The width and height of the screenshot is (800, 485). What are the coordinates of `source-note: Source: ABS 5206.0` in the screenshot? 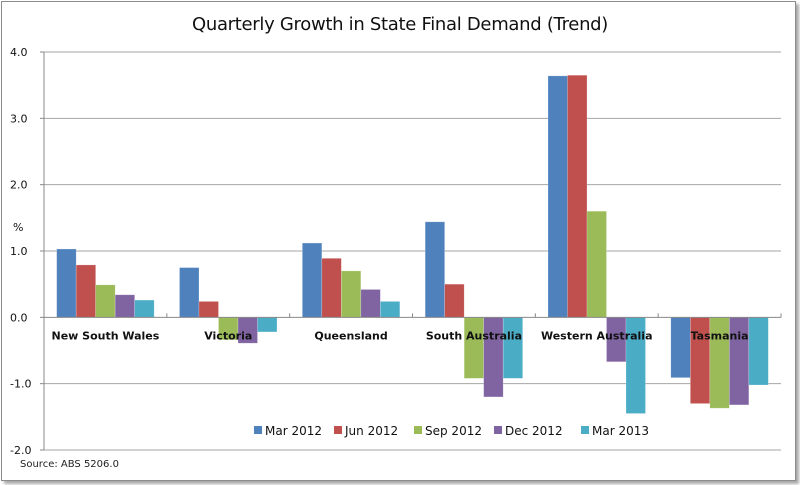 It's located at (69, 464).